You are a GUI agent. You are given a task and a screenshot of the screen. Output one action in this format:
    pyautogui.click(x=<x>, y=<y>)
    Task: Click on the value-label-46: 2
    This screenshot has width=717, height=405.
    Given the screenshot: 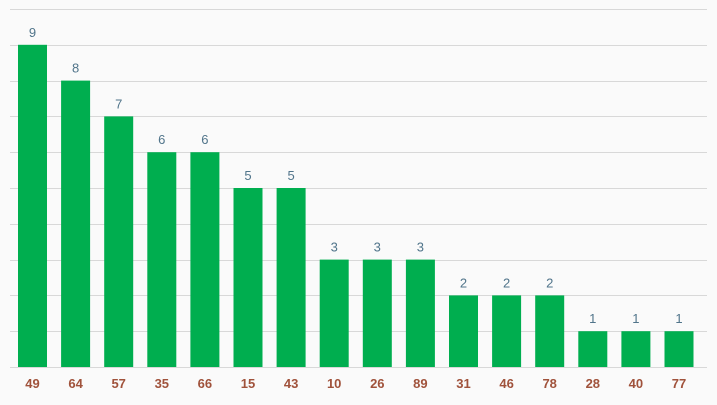 What is the action you would take?
    pyautogui.click(x=506, y=282)
    